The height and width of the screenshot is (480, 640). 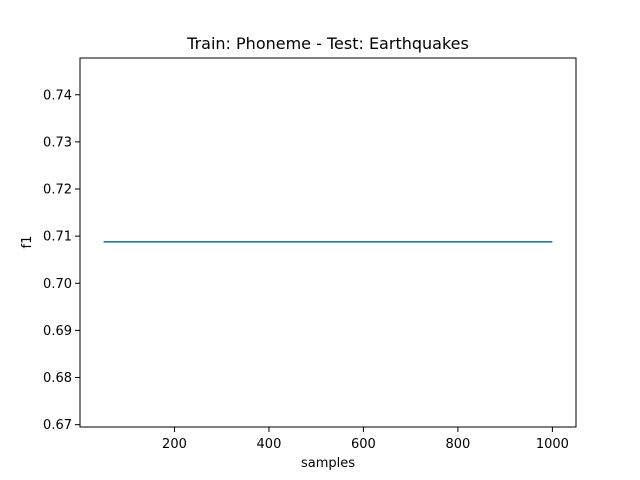 I want to click on y-tick-label: 0.71, so click(x=57, y=237).